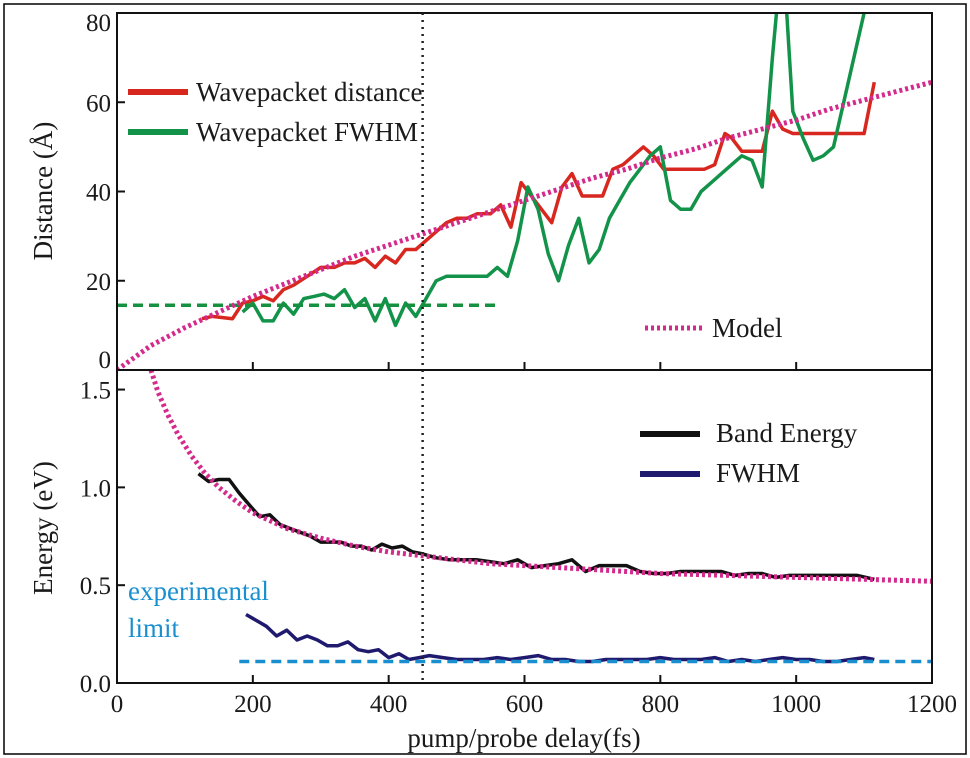  What do you see at coordinates (523, 738) in the screenshot?
I see `x-axis-label: pump/probe delay(fs)` at bounding box center [523, 738].